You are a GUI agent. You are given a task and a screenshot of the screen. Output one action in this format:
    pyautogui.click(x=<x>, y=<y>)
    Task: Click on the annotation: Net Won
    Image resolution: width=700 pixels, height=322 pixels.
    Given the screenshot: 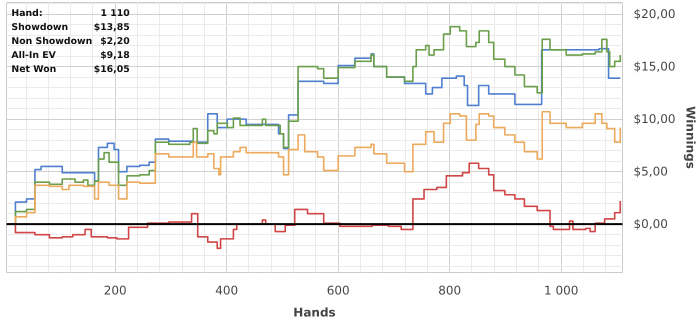 What is the action you would take?
    pyautogui.click(x=33, y=69)
    